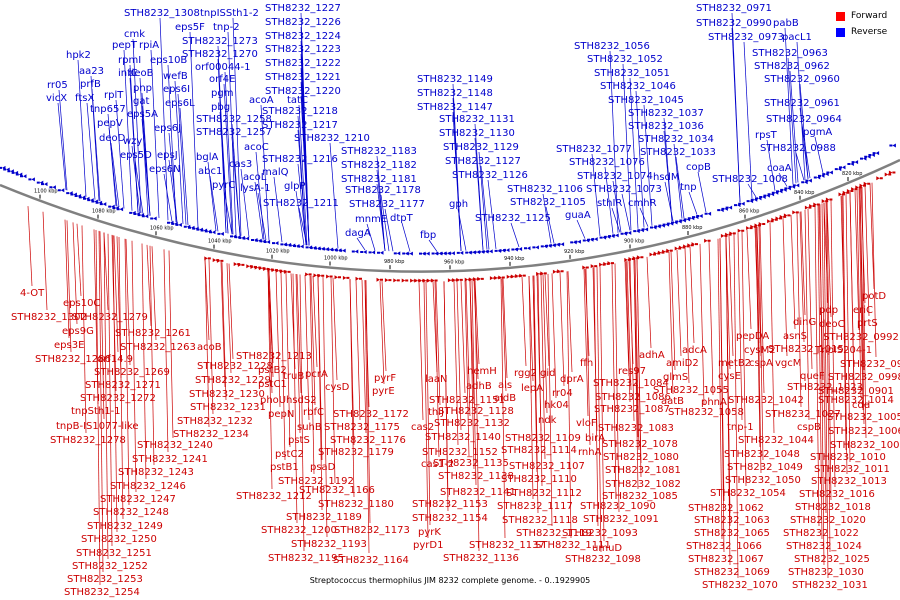  What do you see at coordinates (532, 388) in the screenshot?
I see `forward-gene-label: lepA` at bounding box center [532, 388].